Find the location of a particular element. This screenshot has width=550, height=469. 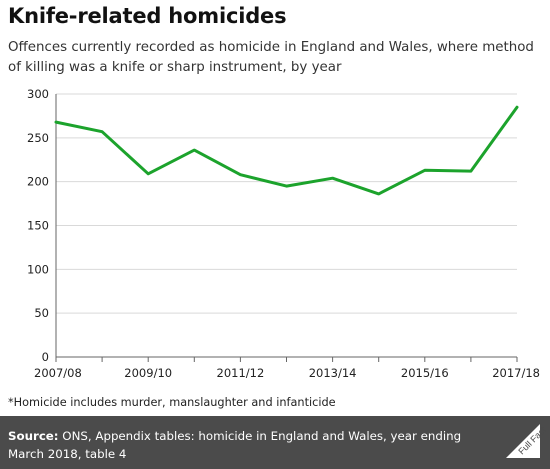

y-tick-label: 50 is located at coordinates (41, 313).